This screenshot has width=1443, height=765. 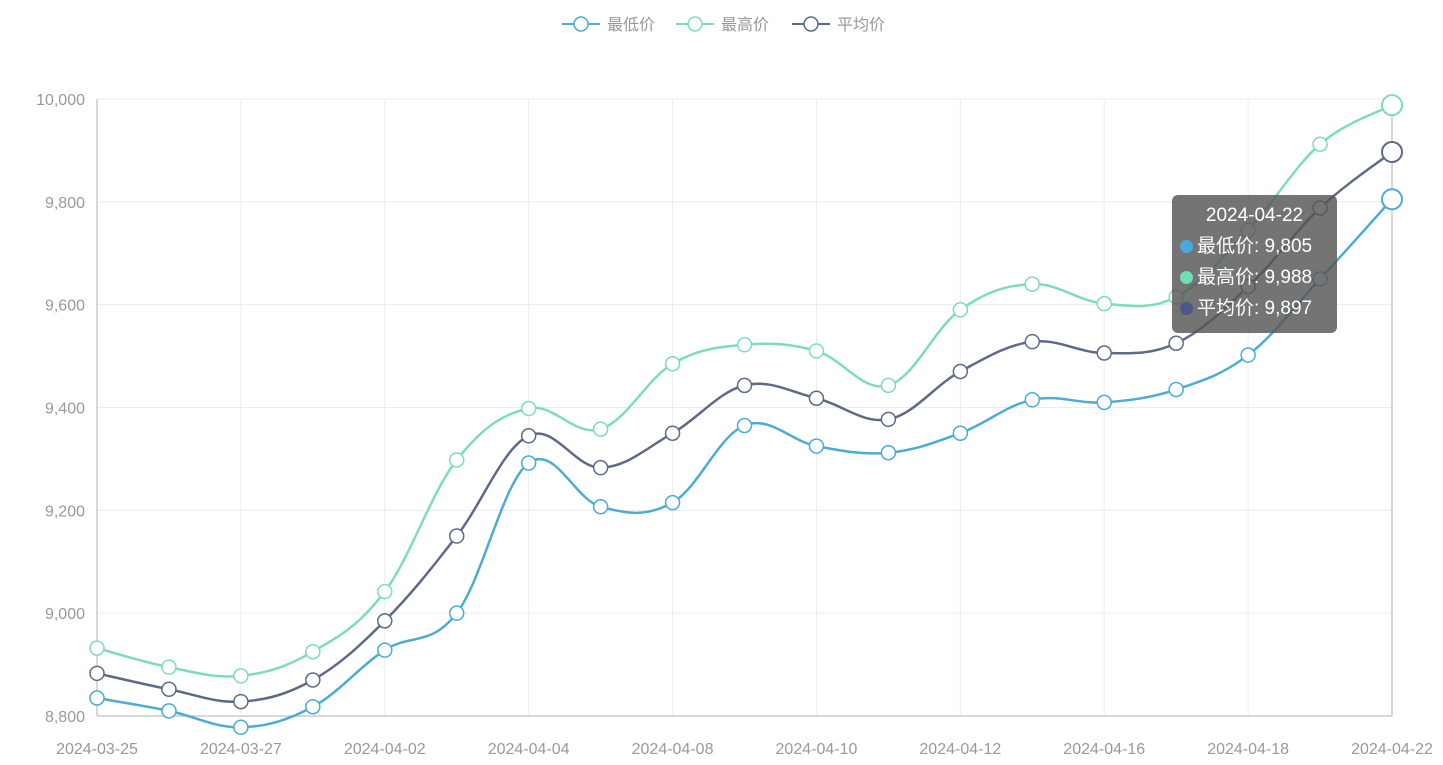 I want to click on x-tick-label: 2024-04-10, so click(x=817, y=749).